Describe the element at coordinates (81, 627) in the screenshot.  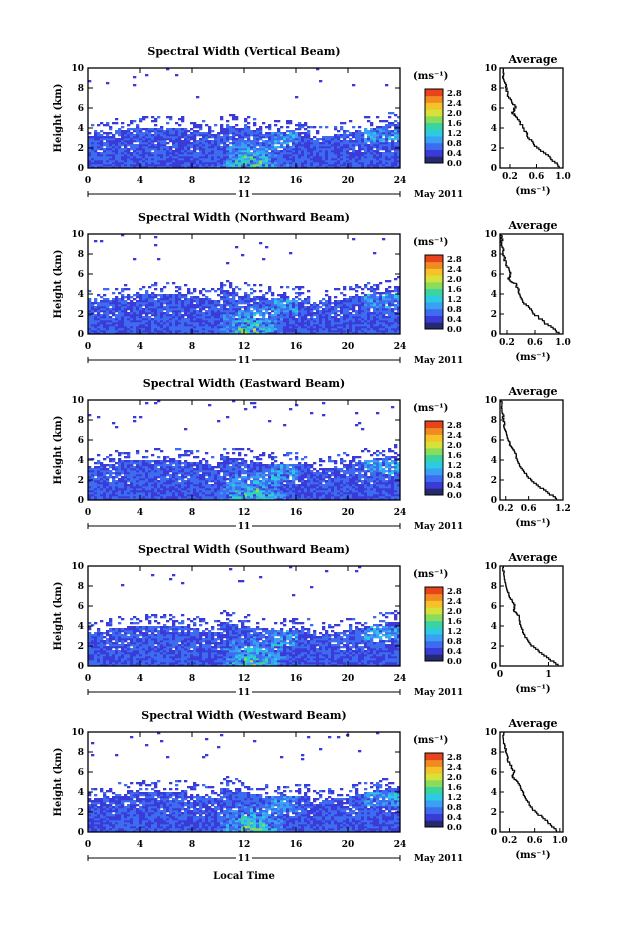
I see `y-tick-label: 4` at that location.